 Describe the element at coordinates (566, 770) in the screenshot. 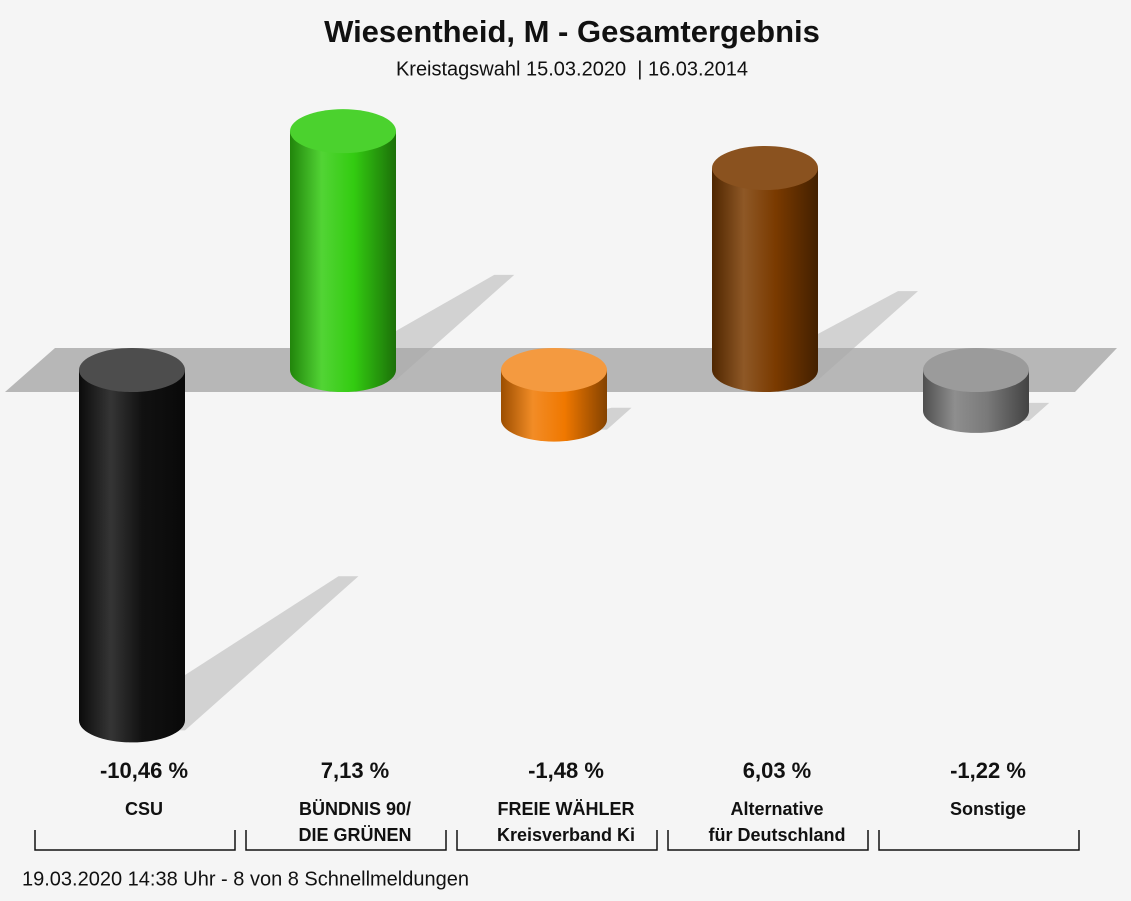

I see `value-label: -1,48 %` at that location.